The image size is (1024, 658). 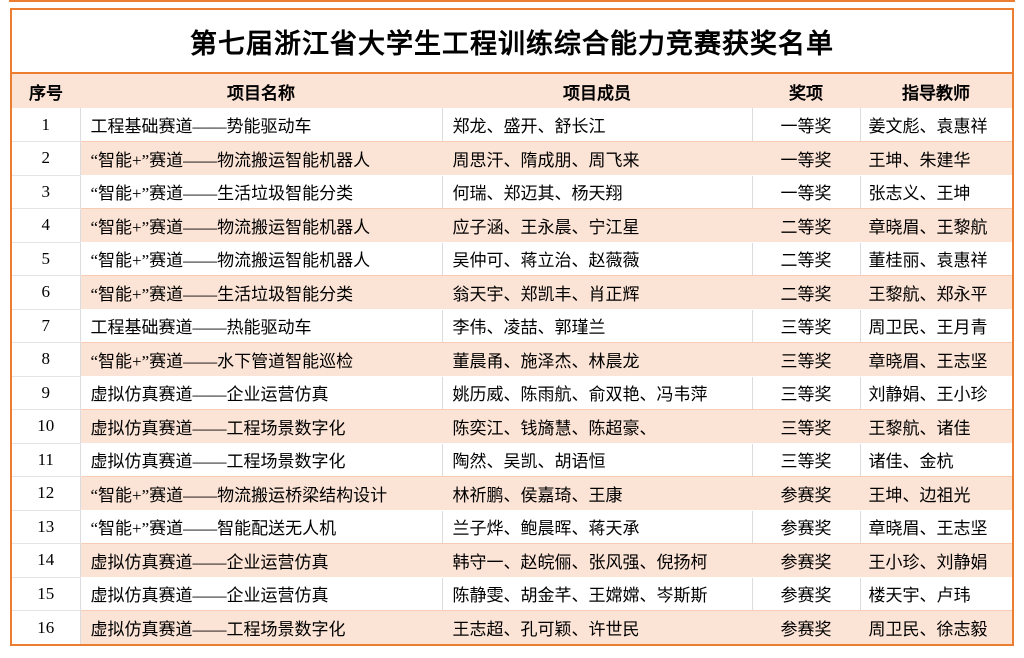 I want to click on cell-index: 13, so click(x=46, y=527).